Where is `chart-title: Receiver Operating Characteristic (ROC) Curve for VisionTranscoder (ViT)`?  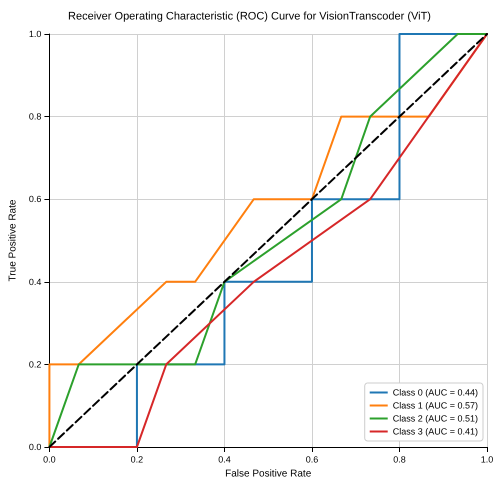 chart-title: Receiver Operating Characteristic (ROC) Curve for VisionTranscoder (ViT) is located at coordinates (249, 16).